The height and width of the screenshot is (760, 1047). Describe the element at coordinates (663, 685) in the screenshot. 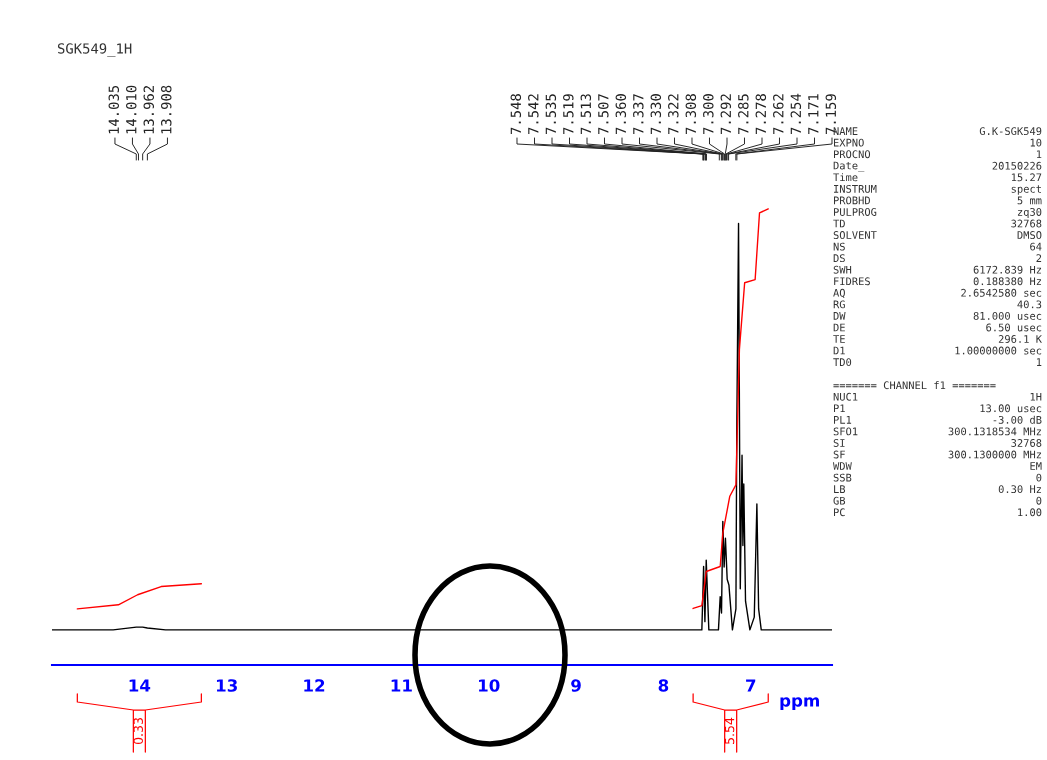

I see `x-tick-label: 8` at that location.